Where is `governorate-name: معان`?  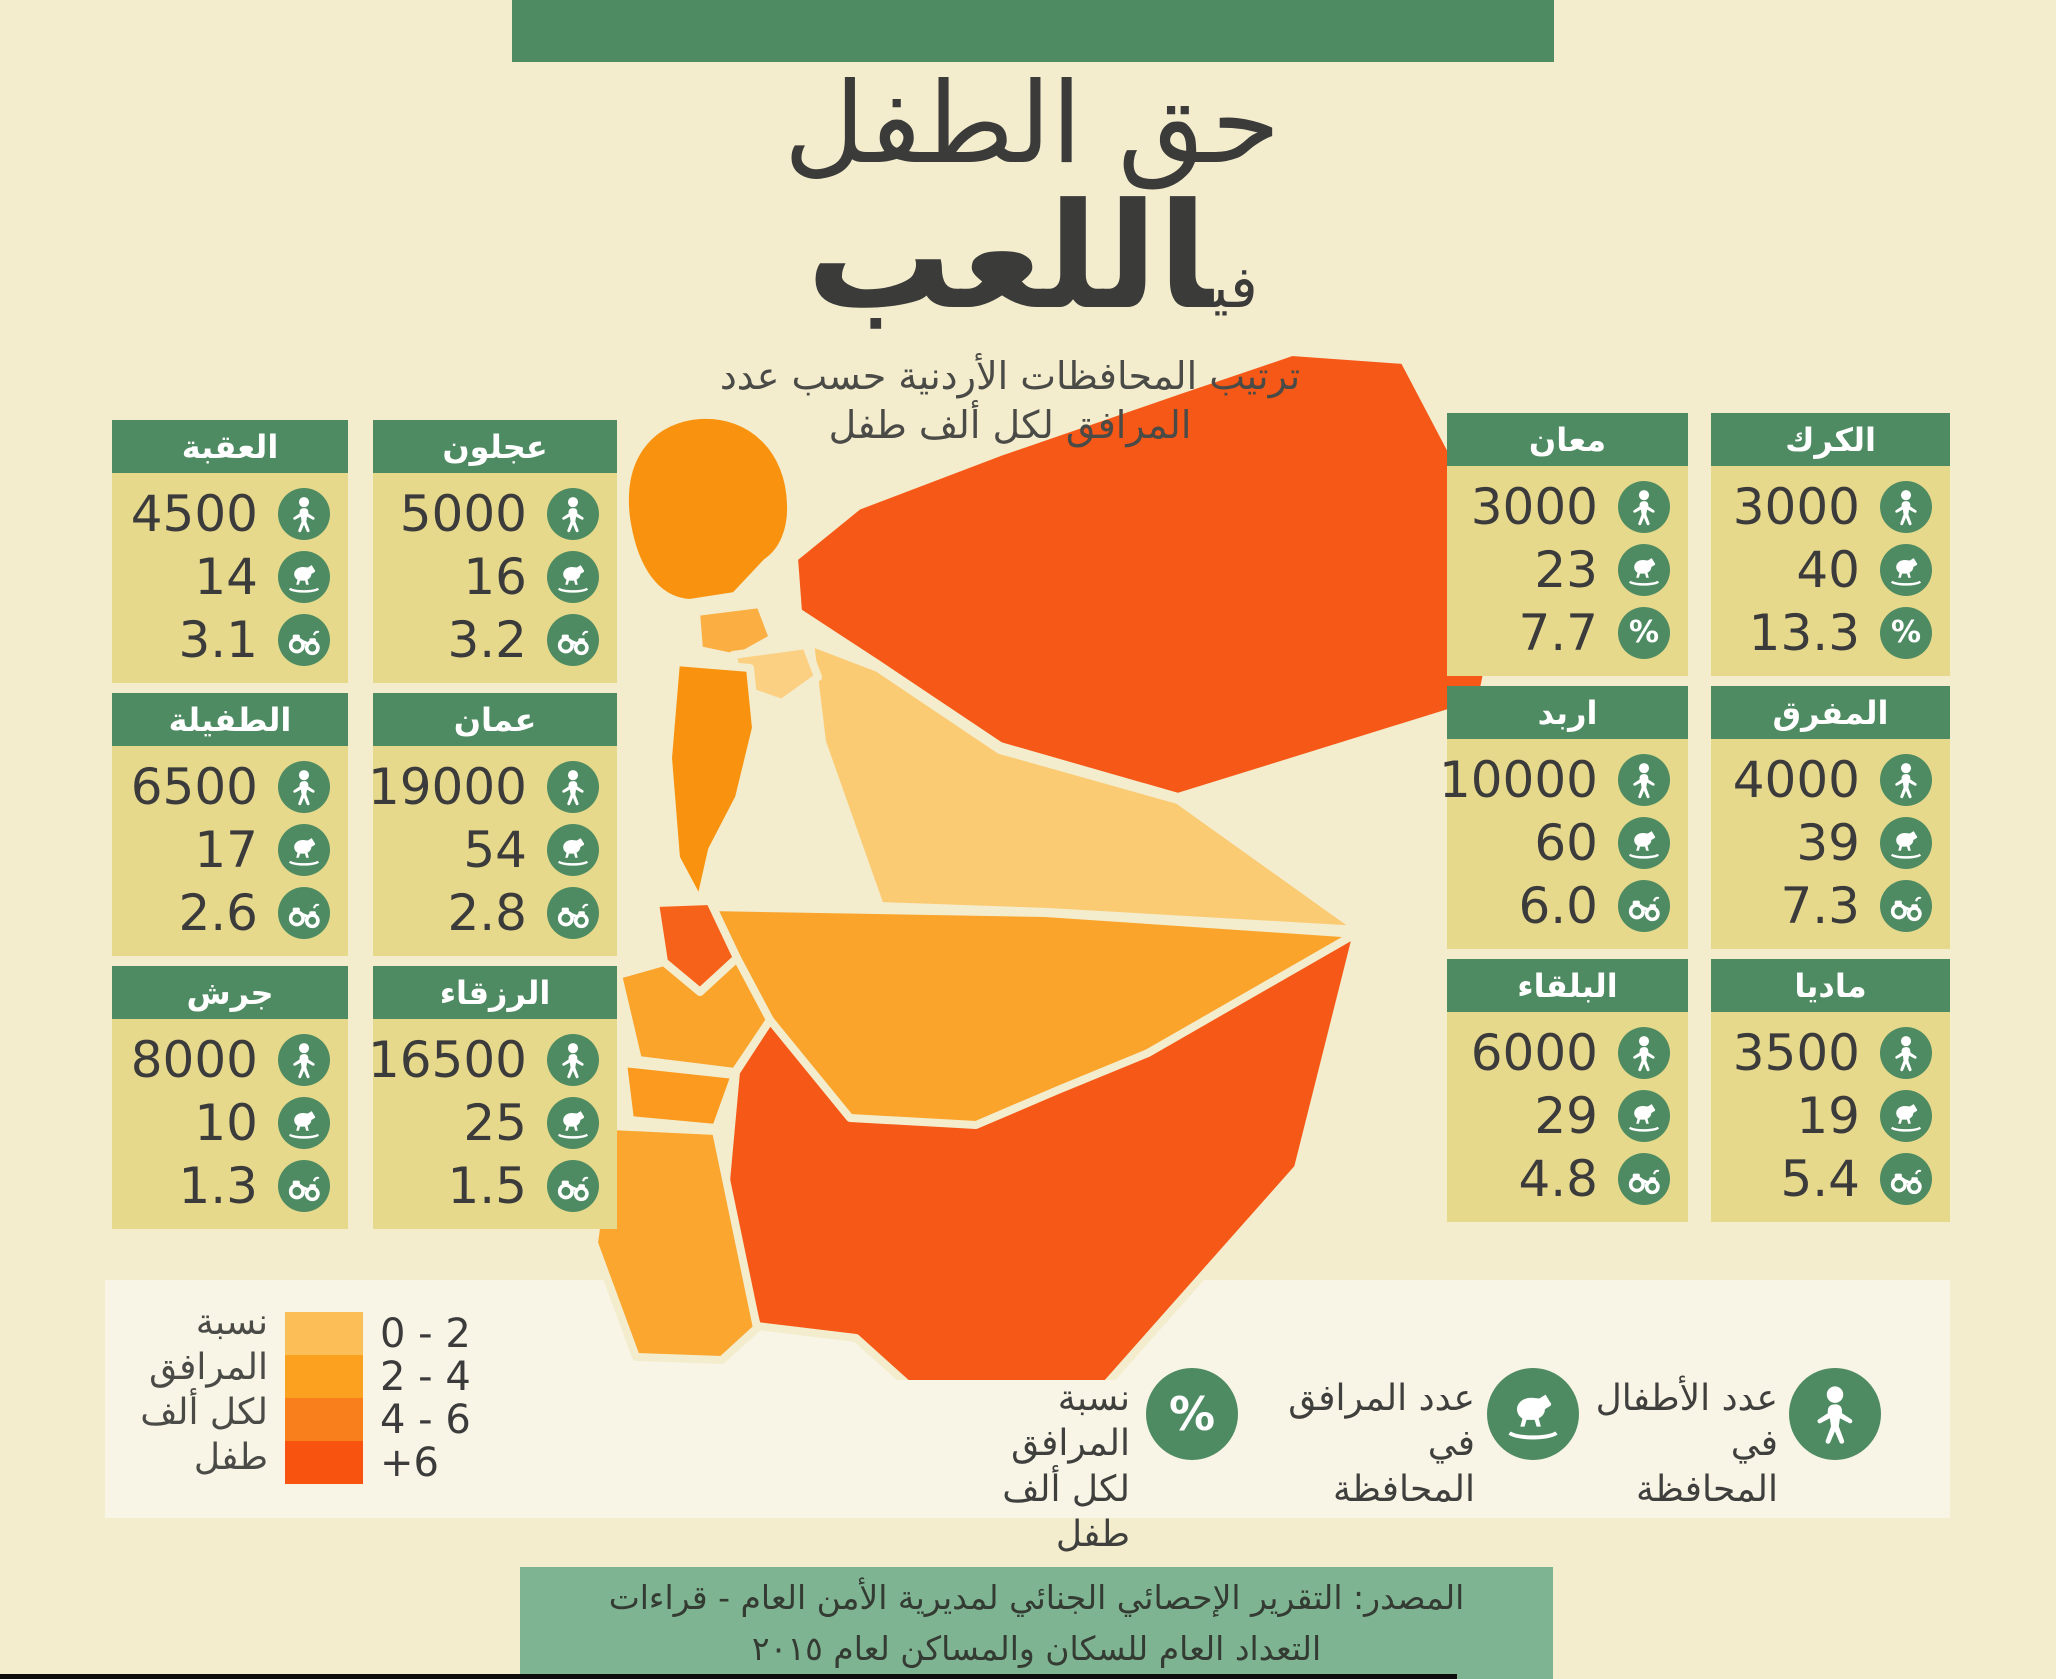 governorate-name: معان is located at coordinates (1567, 439).